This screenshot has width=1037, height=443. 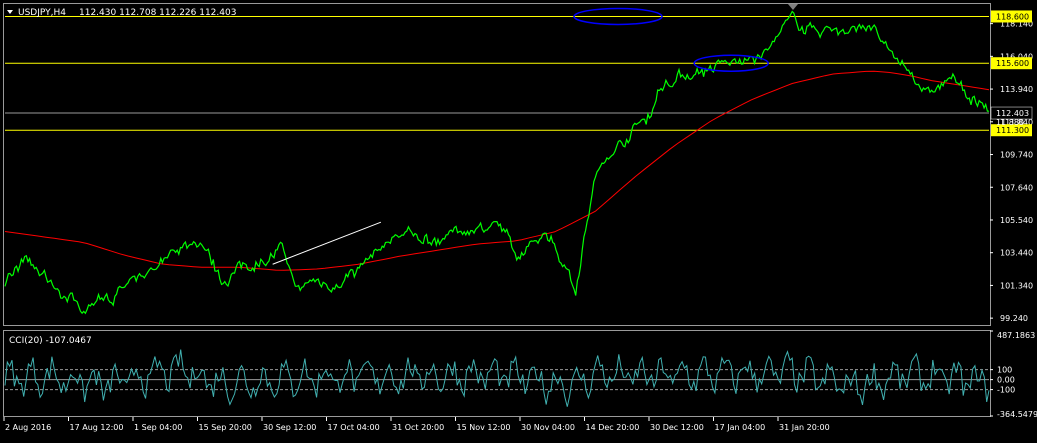 I want to click on y-tick-label: 107.640, so click(x=1016, y=187).